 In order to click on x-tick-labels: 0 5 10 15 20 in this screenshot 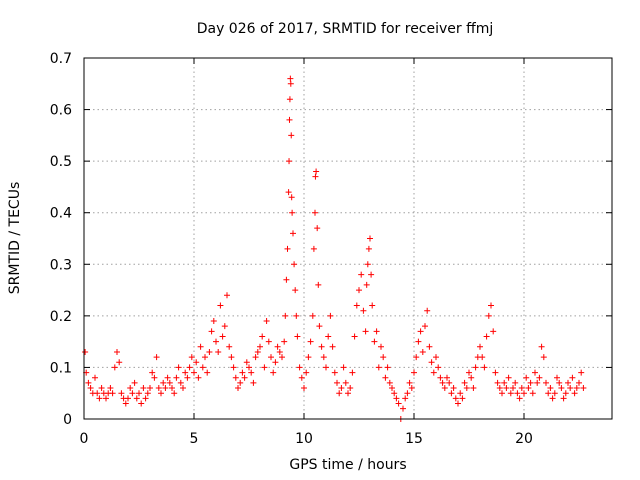, I will do `click(306, 439)`.